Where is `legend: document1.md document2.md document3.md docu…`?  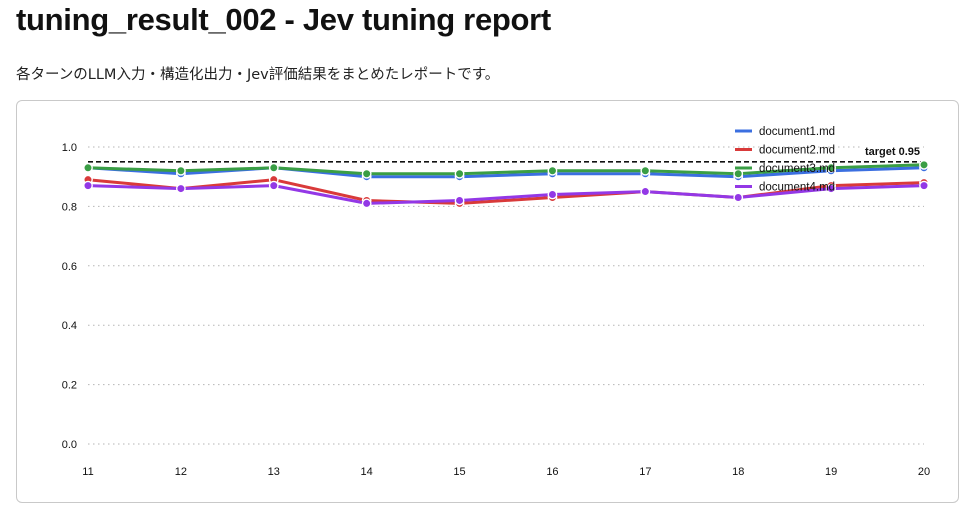 legend: document1.md document2.md document3.md docu… is located at coordinates (785, 160).